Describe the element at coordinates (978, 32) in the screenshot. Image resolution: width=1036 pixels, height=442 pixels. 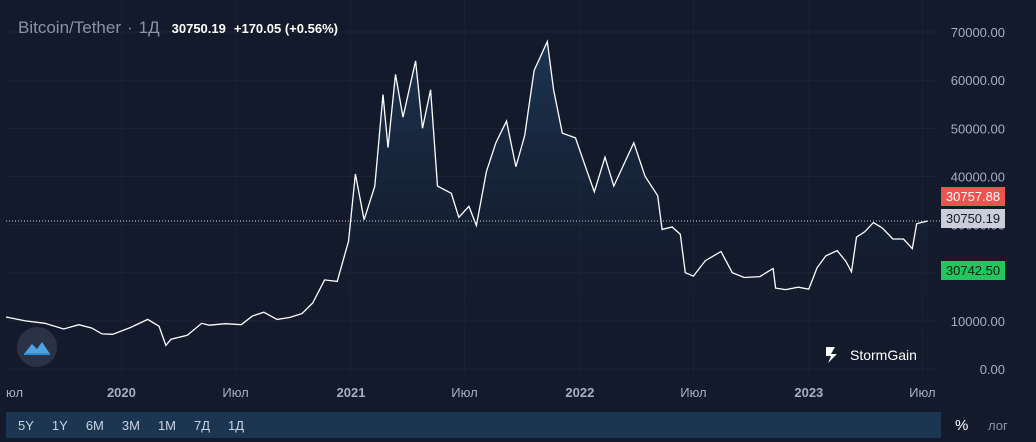
I see `y-tick-label: 70000.00` at that location.